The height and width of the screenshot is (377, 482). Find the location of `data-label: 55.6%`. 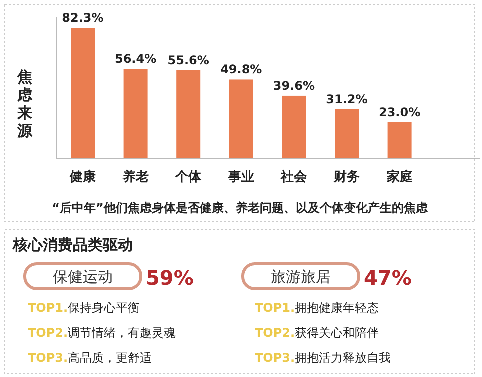

data-label: 55.6% is located at coordinates (189, 61).